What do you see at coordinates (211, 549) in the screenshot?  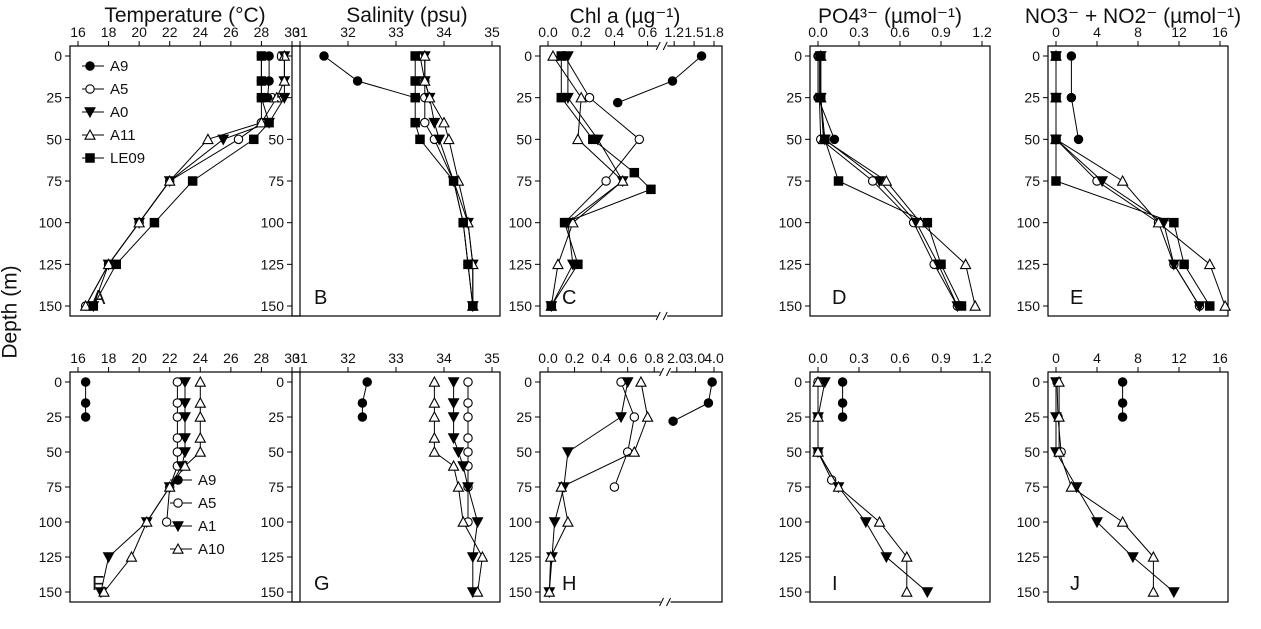 I see `legend-label: A10` at bounding box center [211, 549].